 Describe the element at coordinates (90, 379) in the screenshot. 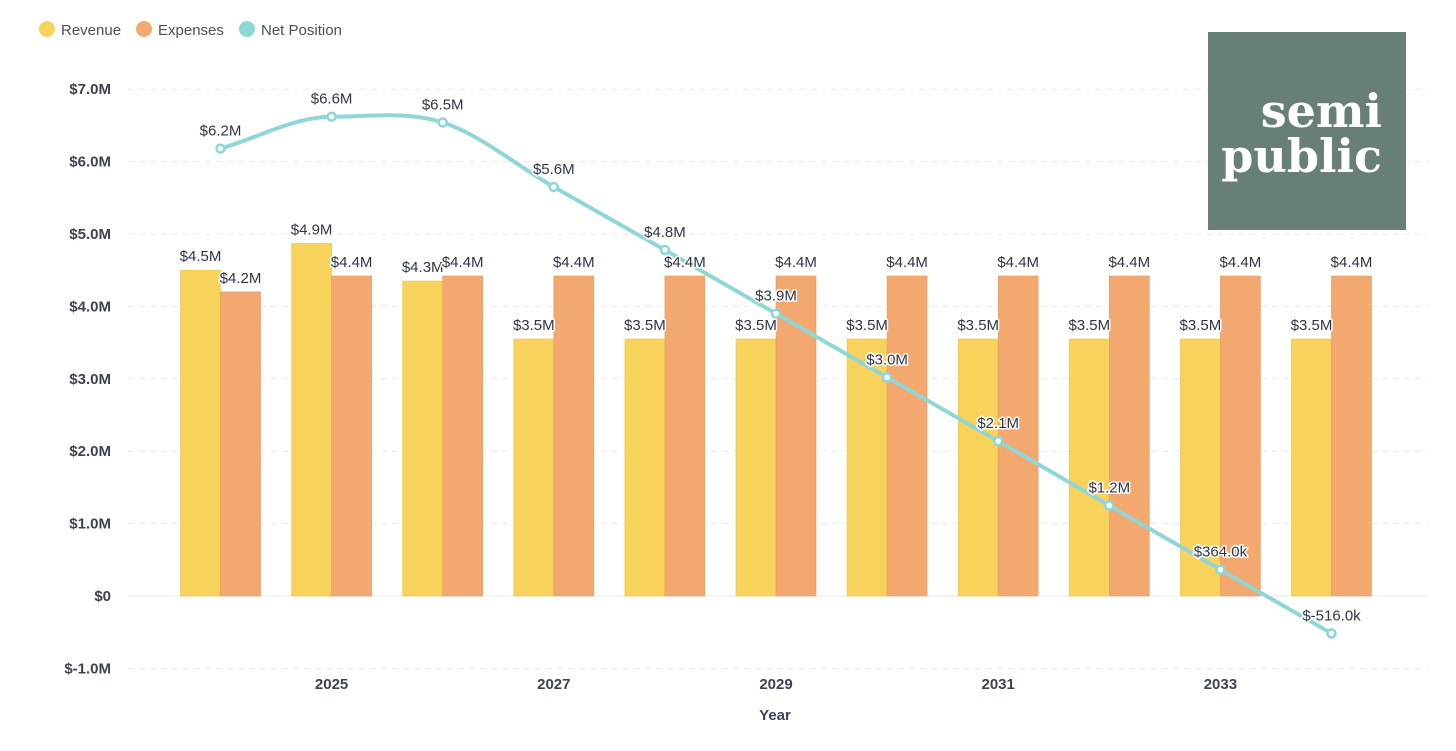

I see `y-tick-label: $3.0M` at that location.